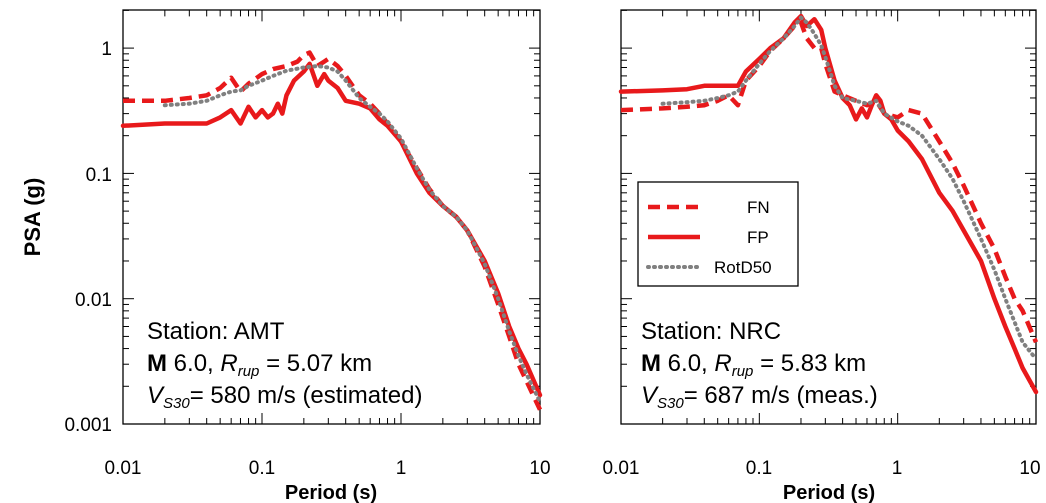  I want to click on legend-box, so click(718, 234).